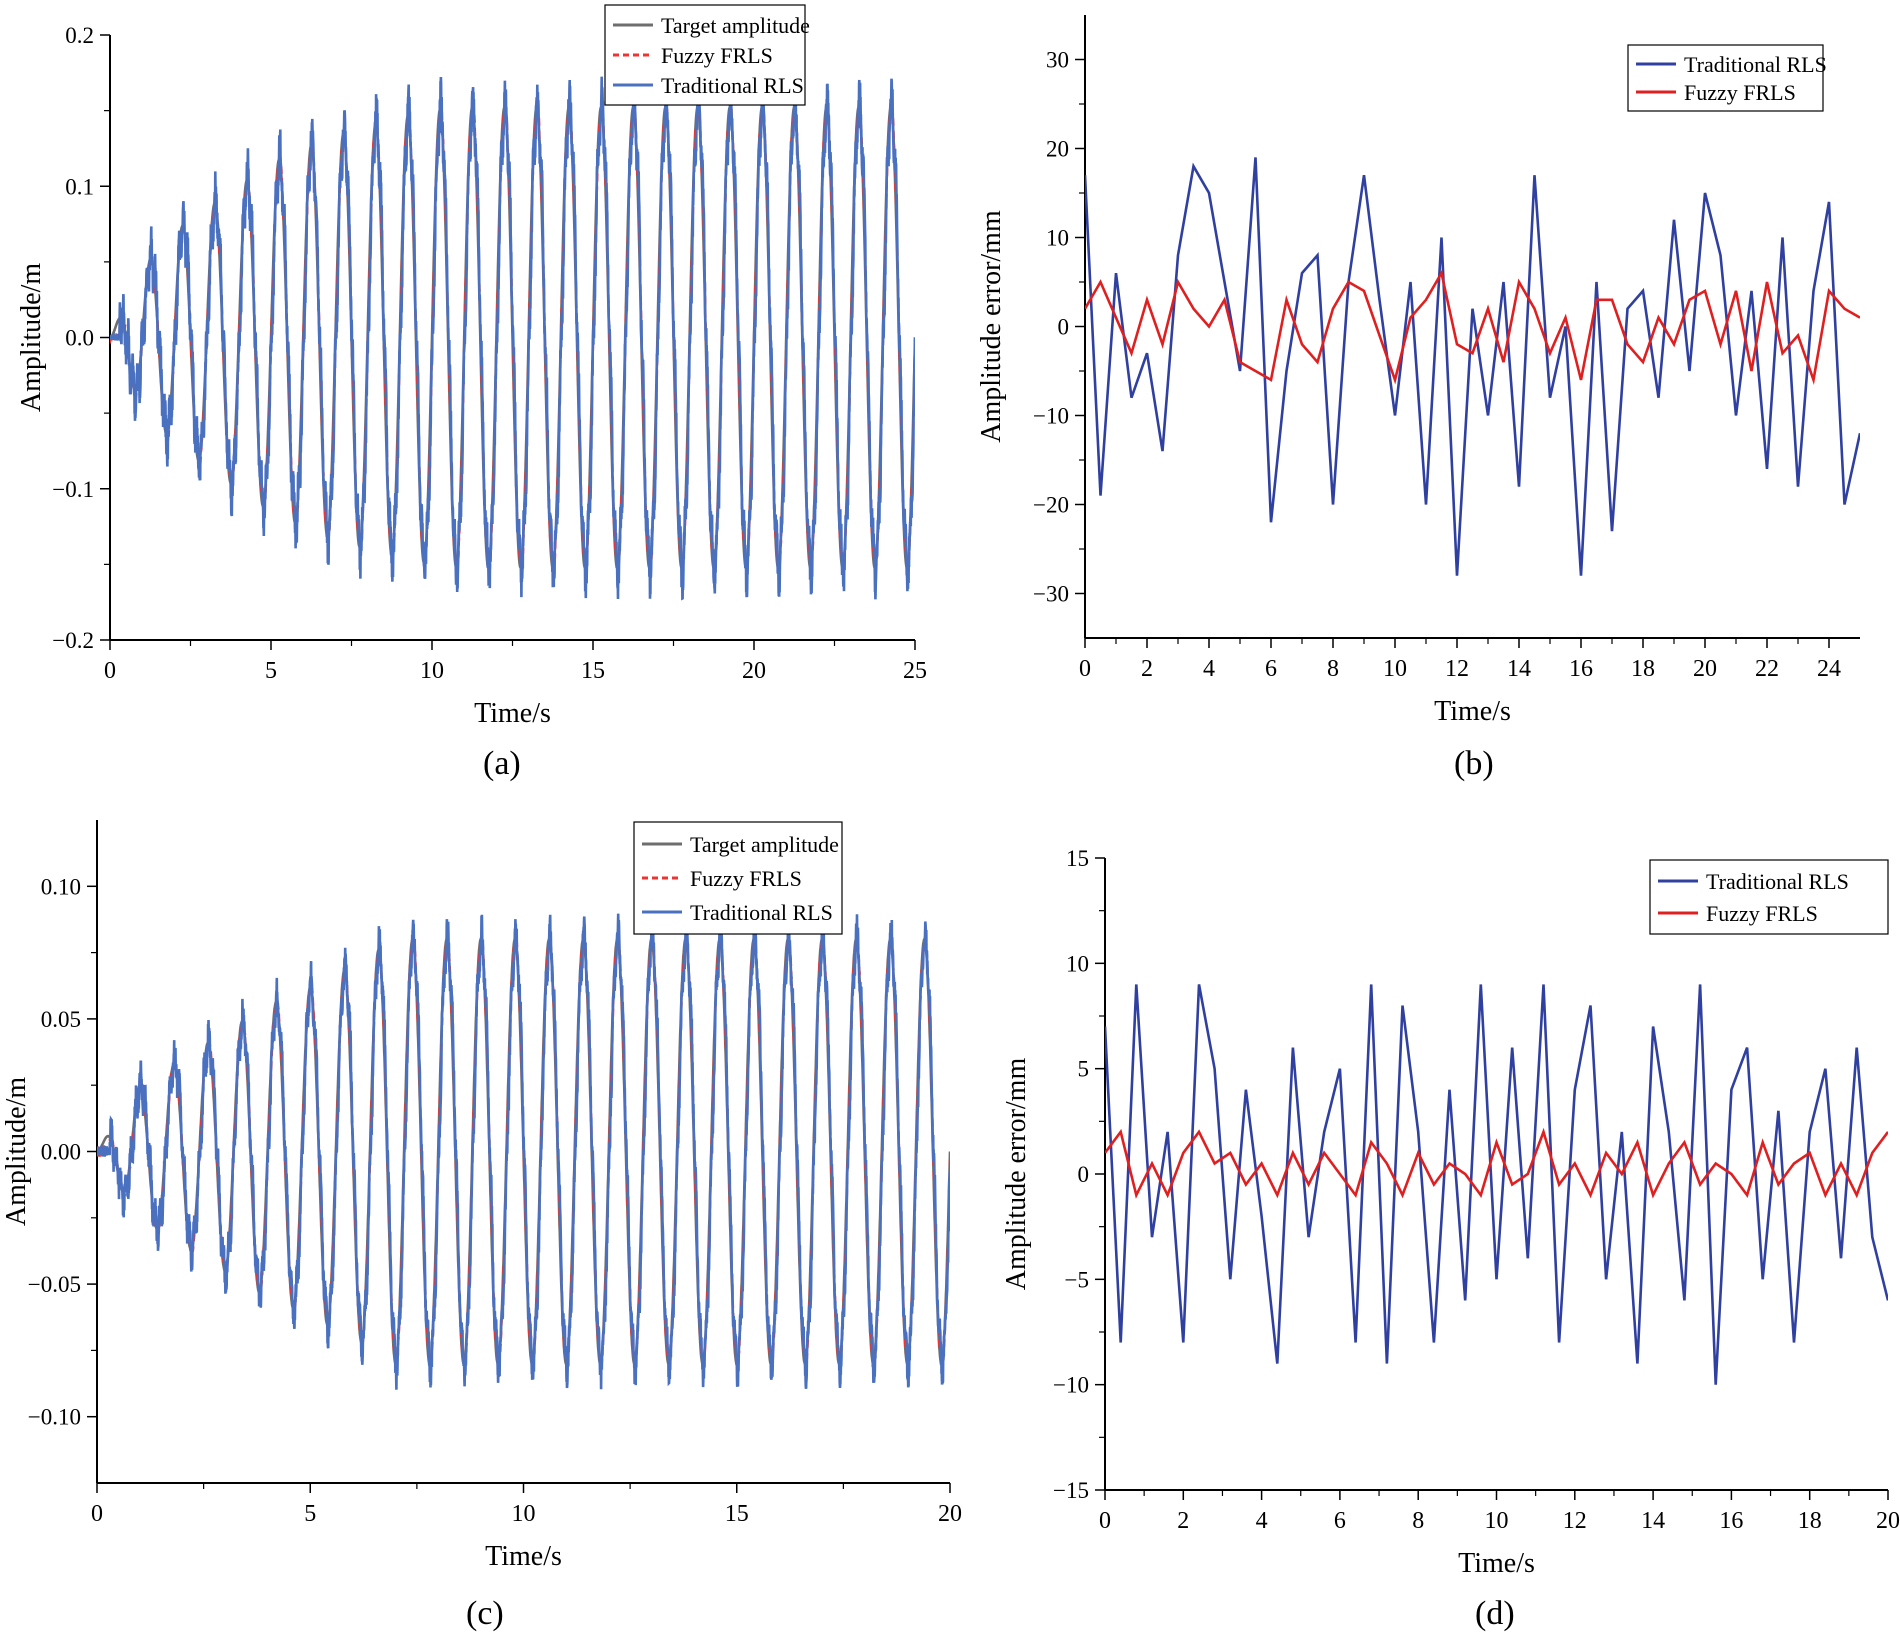  What do you see at coordinates (1829, 669) in the screenshot?
I see `x-tick-label: 24` at bounding box center [1829, 669].